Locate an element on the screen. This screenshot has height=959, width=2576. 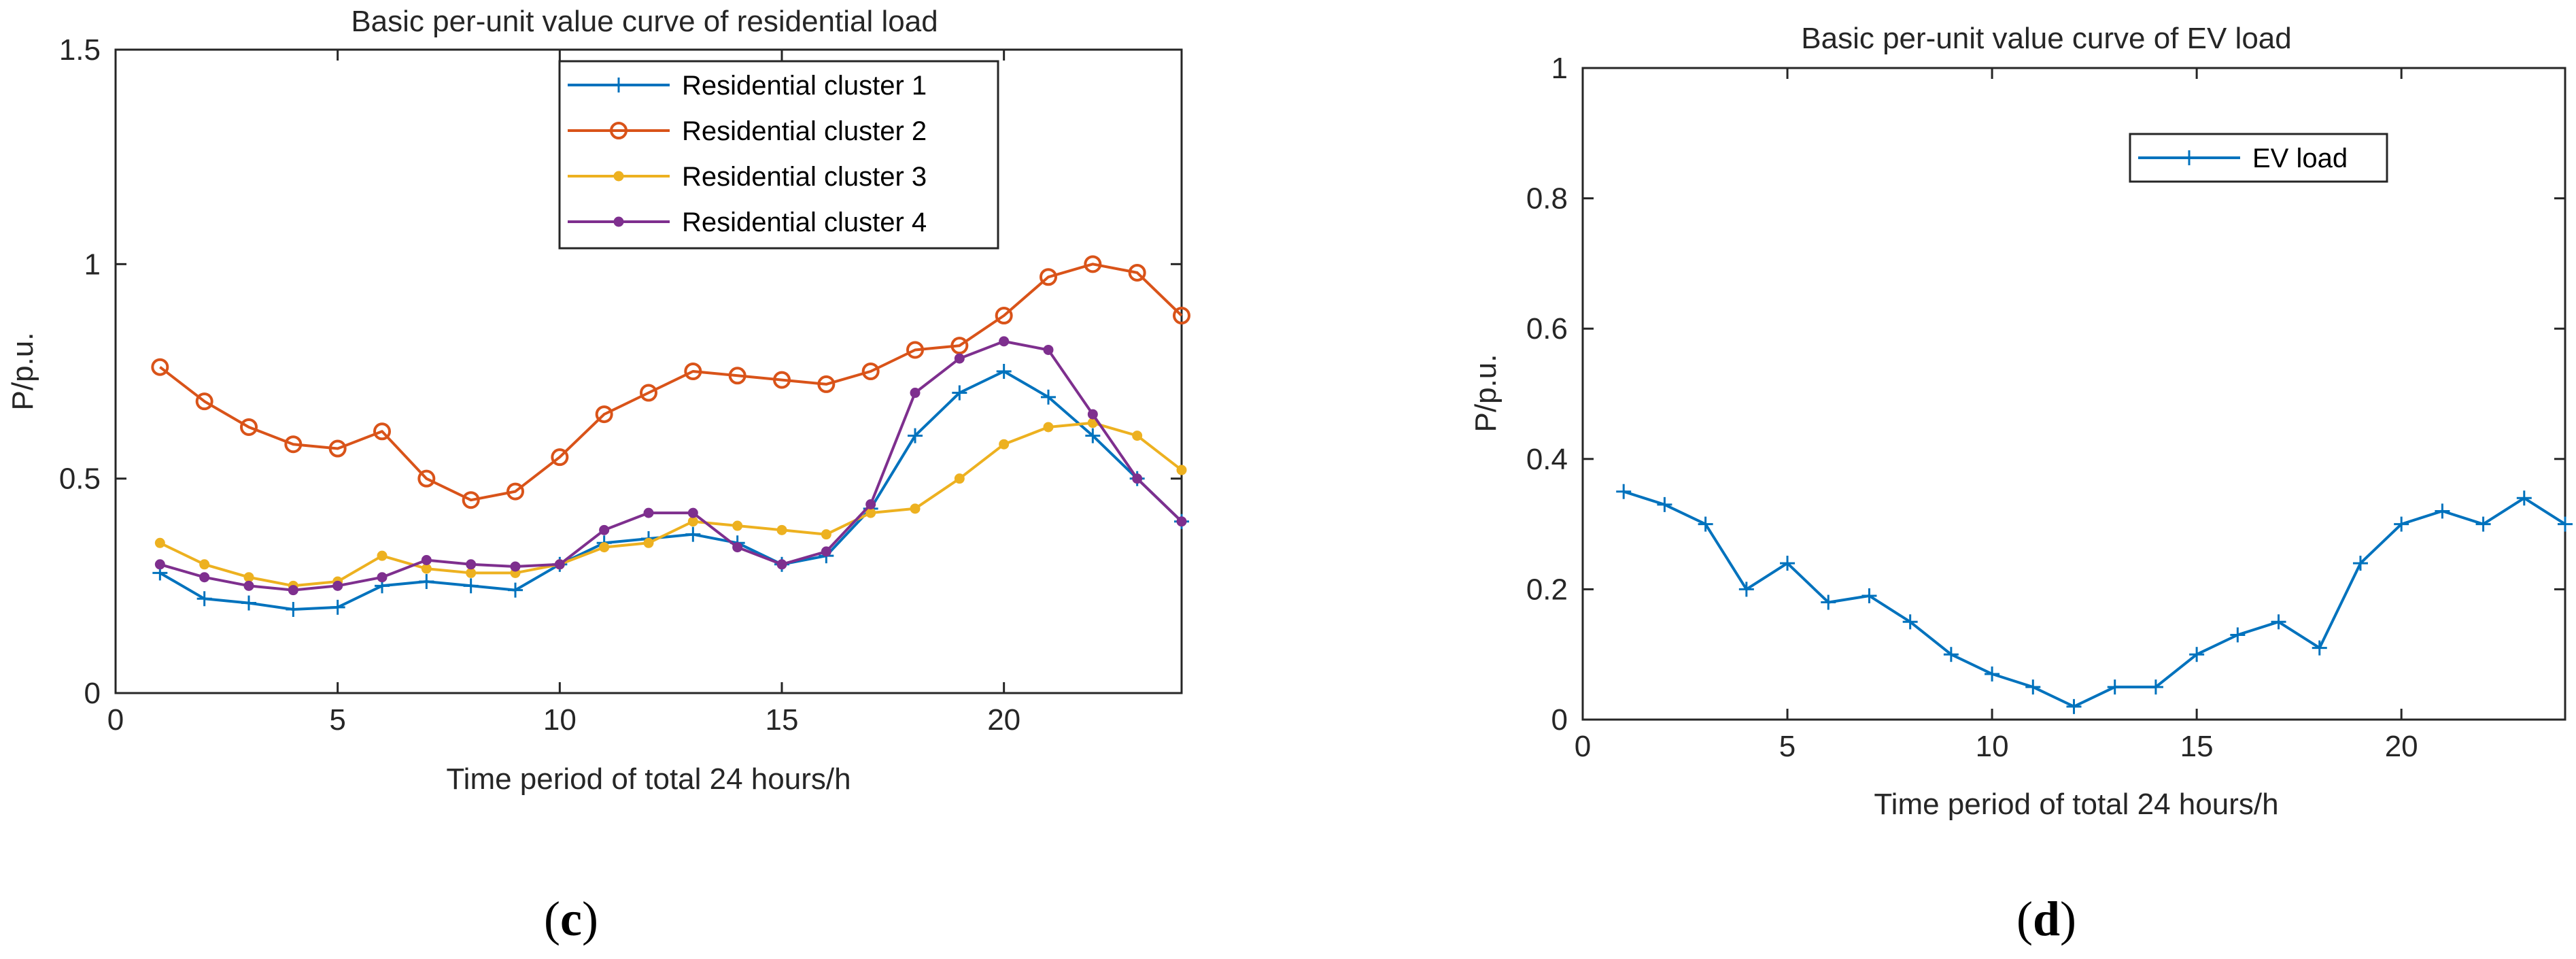
y-tick-label: 0.6 is located at coordinates (1547, 329).